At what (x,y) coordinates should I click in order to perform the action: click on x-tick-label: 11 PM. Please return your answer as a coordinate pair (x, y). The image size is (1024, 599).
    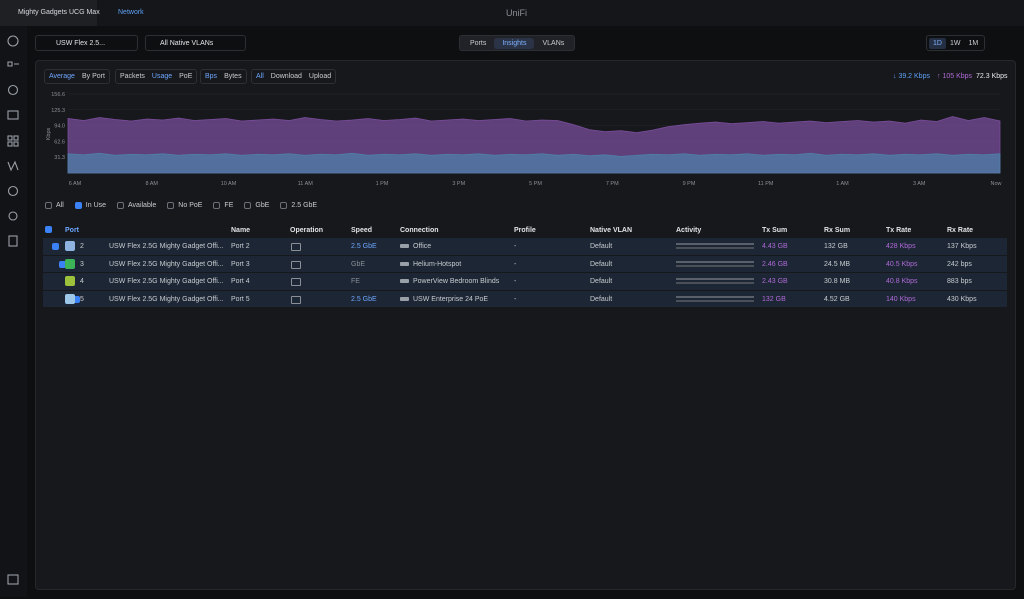
    Looking at the image, I should click on (766, 184).